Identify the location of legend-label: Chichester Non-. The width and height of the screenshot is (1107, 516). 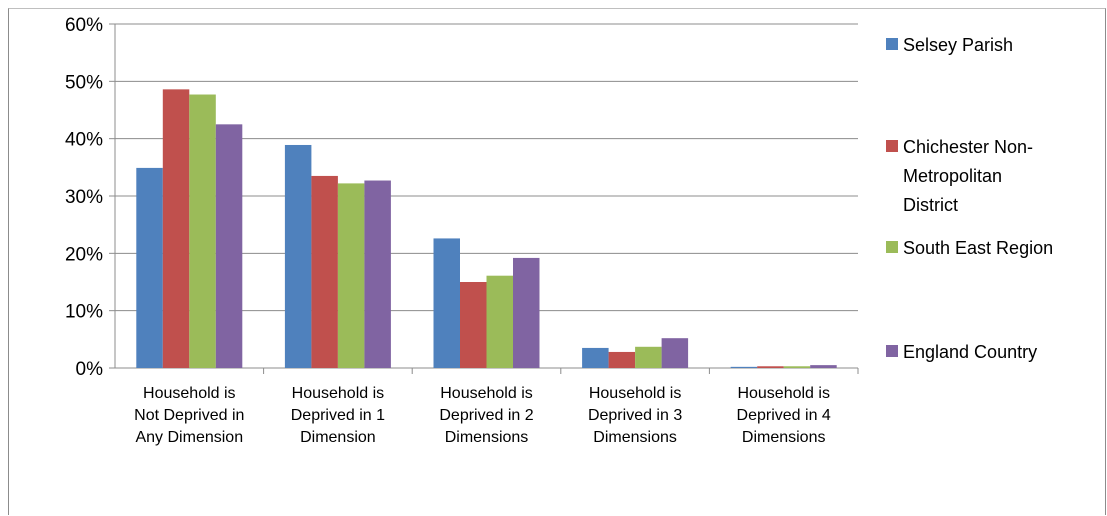
(968, 147).